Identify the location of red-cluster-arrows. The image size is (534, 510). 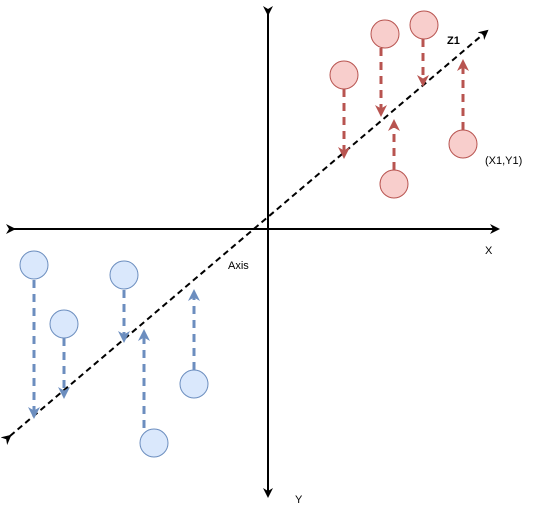
(403, 104).